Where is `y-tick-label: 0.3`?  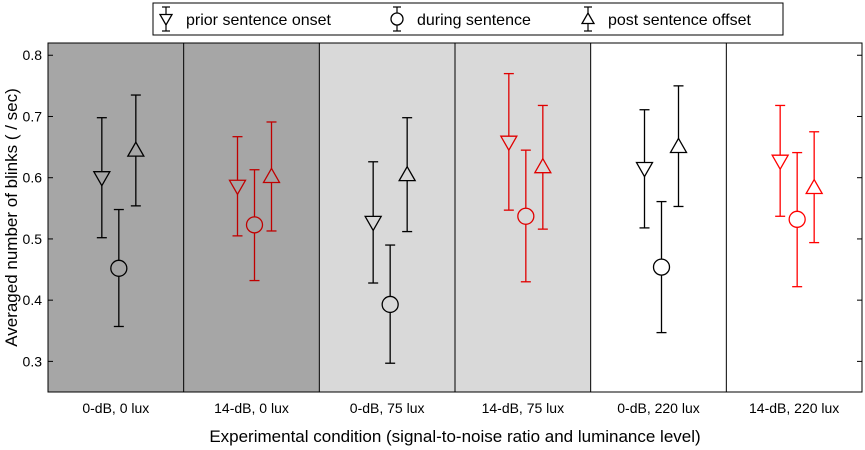
y-tick-label: 0.3 is located at coordinates (33, 361).